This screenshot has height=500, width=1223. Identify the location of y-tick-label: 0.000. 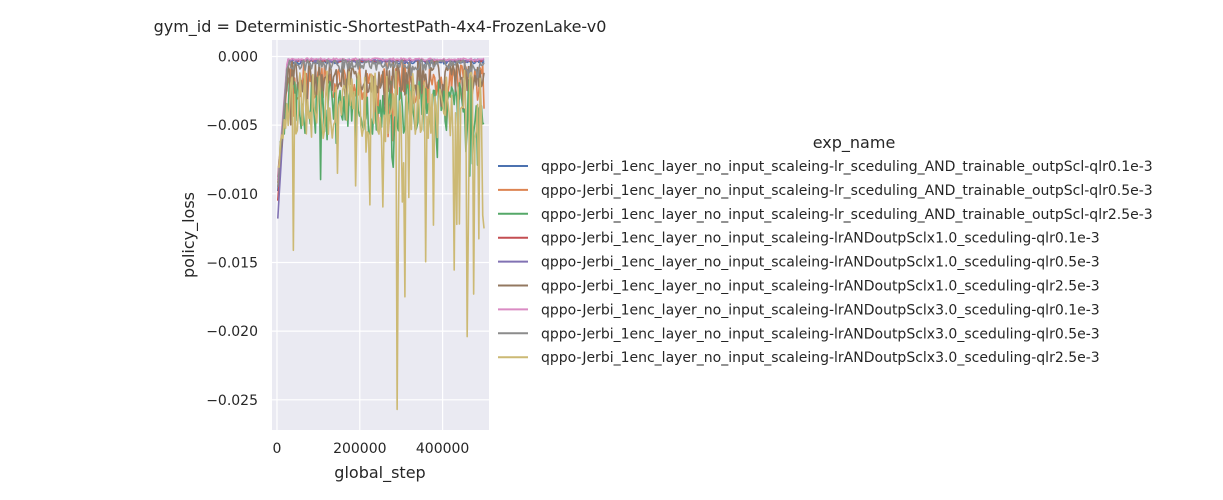
(238, 57).